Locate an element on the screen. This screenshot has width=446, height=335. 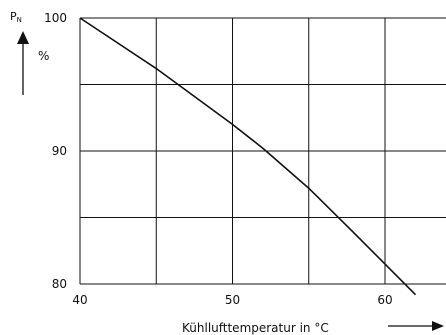
x-axis-arrow-icon is located at coordinates (416, 326).